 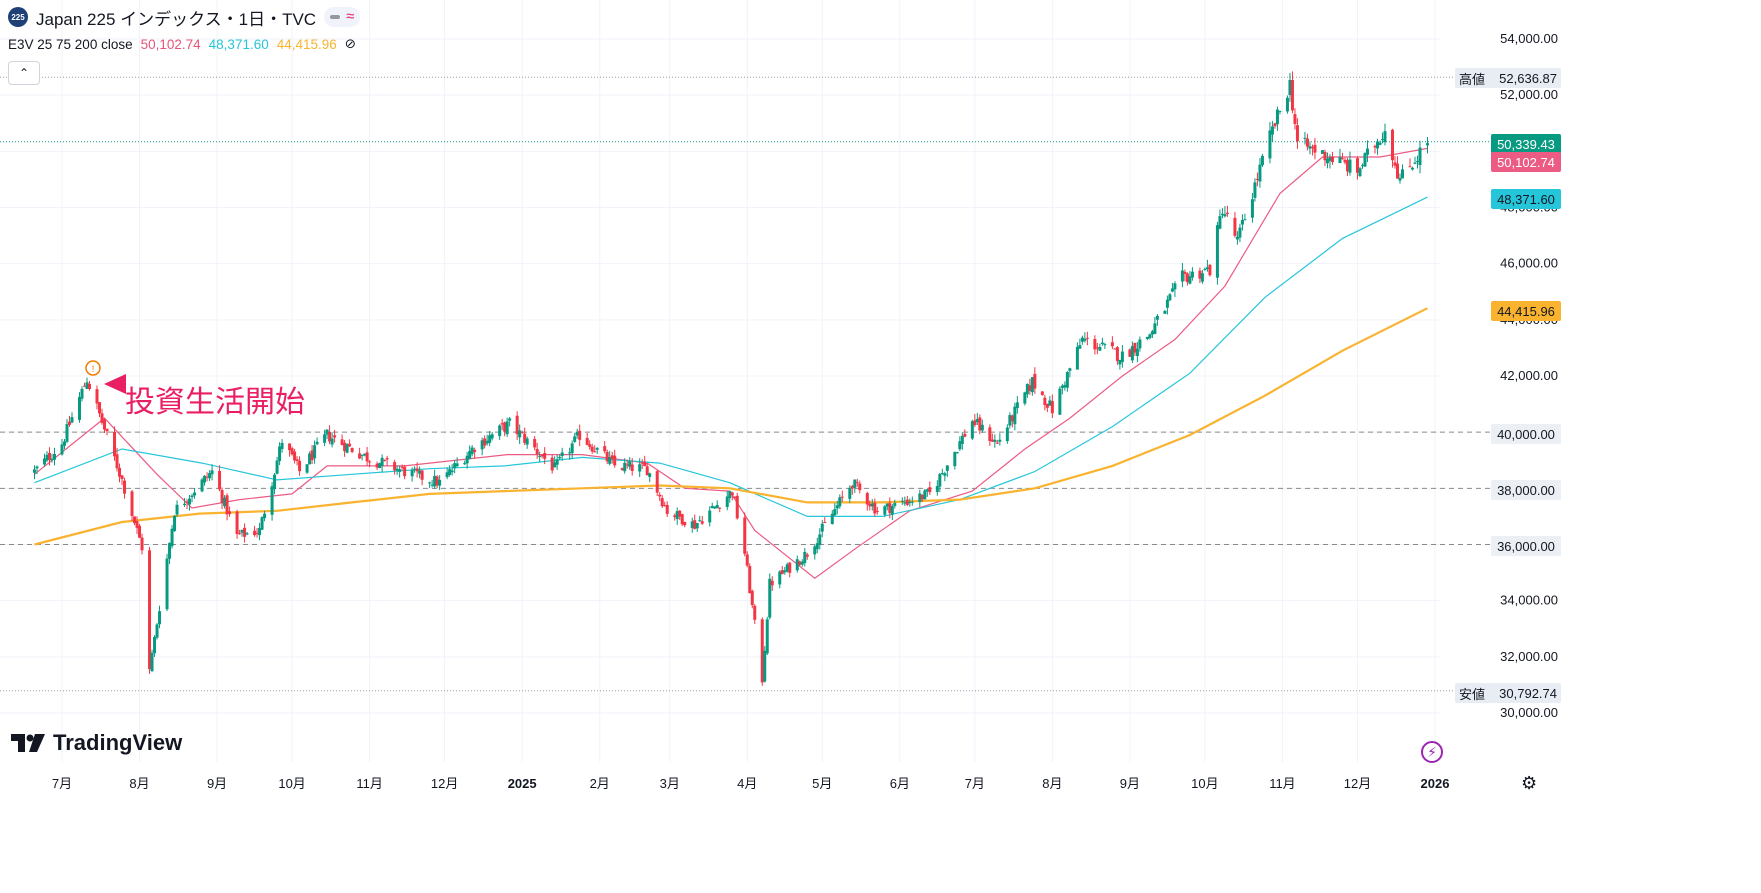 I want to click on lightning-icon: ⚡, so click(x=1432, y=752).